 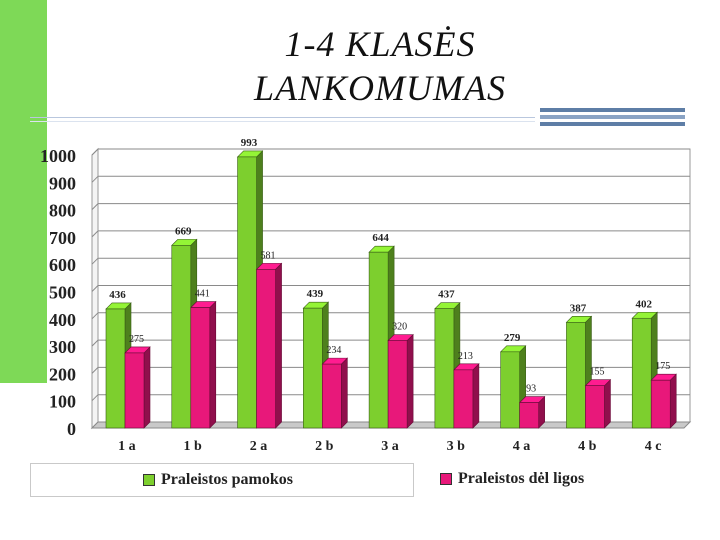 I want to click on data-label: 644, so click(x=380, y=238).